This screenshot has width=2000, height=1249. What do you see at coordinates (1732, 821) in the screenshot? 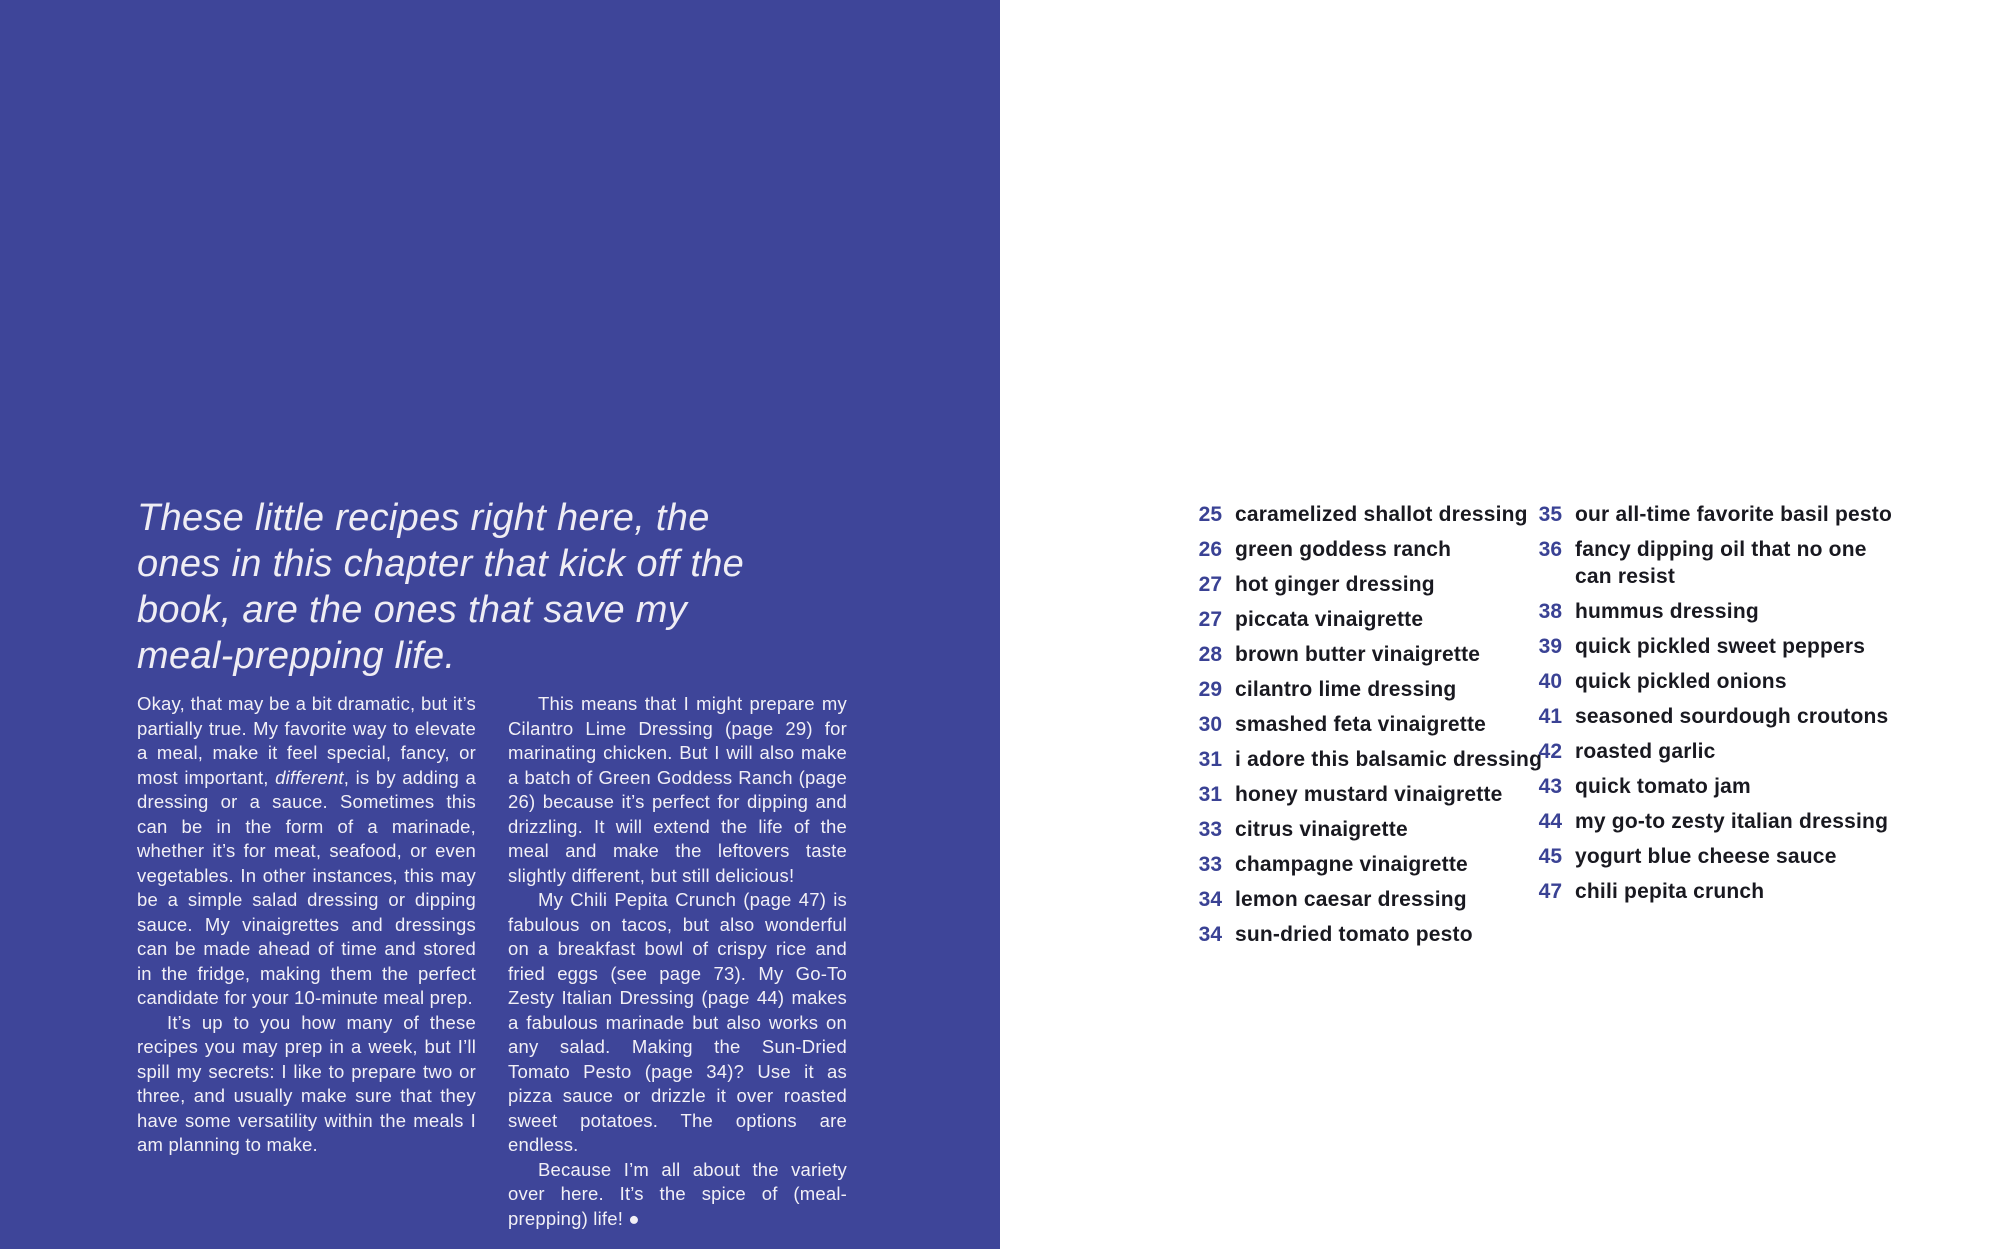
I see `recipe-title: my go-to zesty italian dressing` at bounding box center [1732, 821].